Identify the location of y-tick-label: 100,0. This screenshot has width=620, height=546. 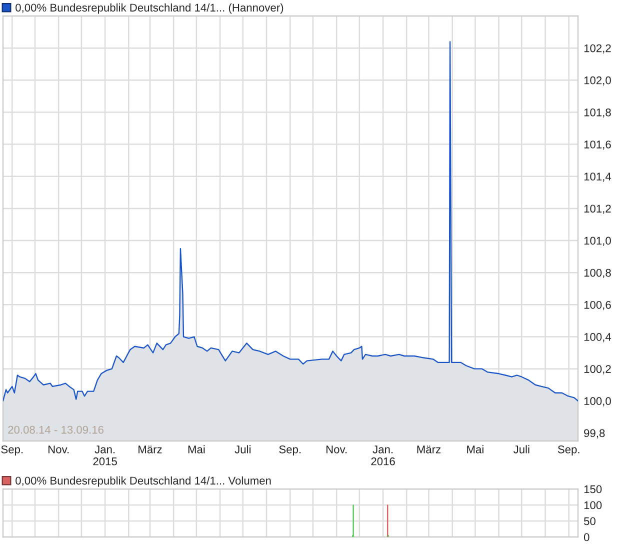
(597, 401).